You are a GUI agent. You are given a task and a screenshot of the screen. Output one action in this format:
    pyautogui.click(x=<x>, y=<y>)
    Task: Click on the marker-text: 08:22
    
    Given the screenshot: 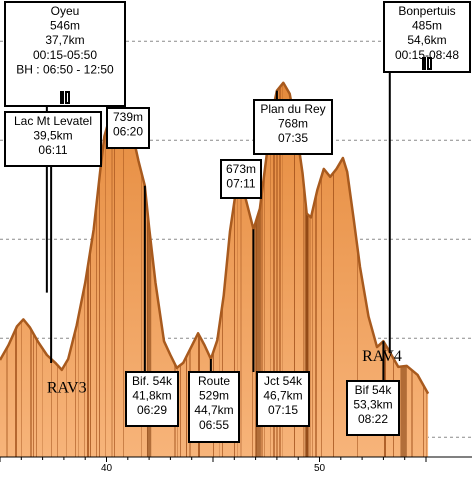 What is the action you would take?
    pyautogui.click(x=373, y=419)
    